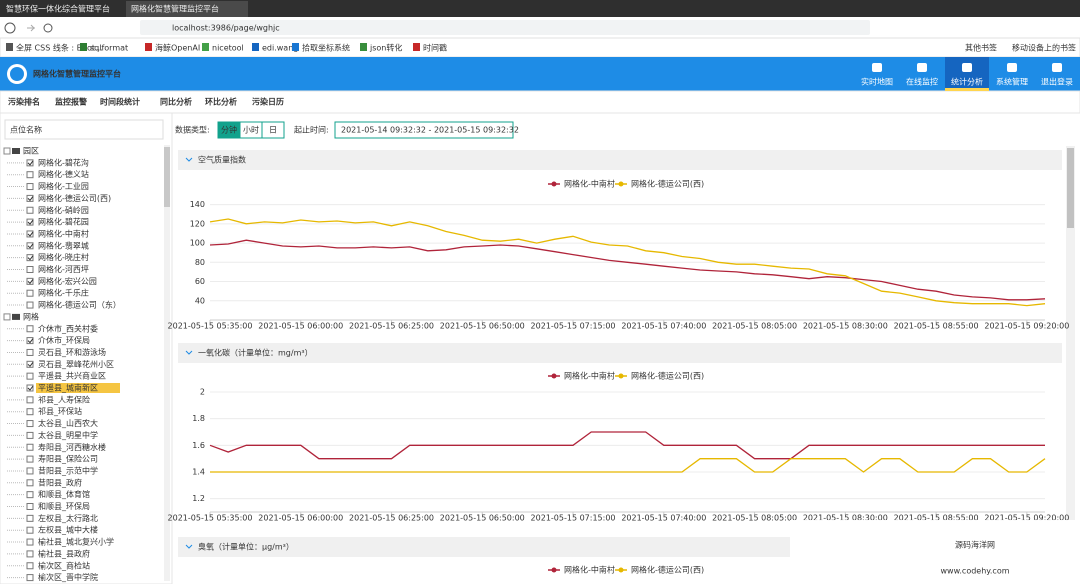 The image size is (1080, 584). Describe the element at coordinates (280, 48) in the screenshot. I see `bookmark: edi.wang` at that location.